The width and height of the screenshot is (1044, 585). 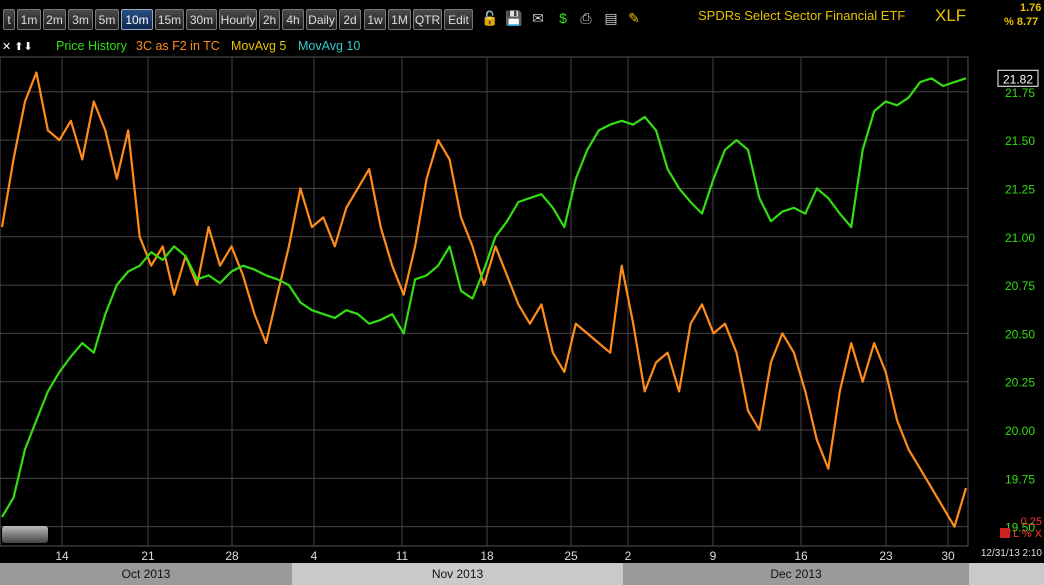 What do you see at coordinates (178, 46) in the screenshot?
I see `legend-3c-indicator: 3C as F2 in TC` at bounding box center [178, 46].